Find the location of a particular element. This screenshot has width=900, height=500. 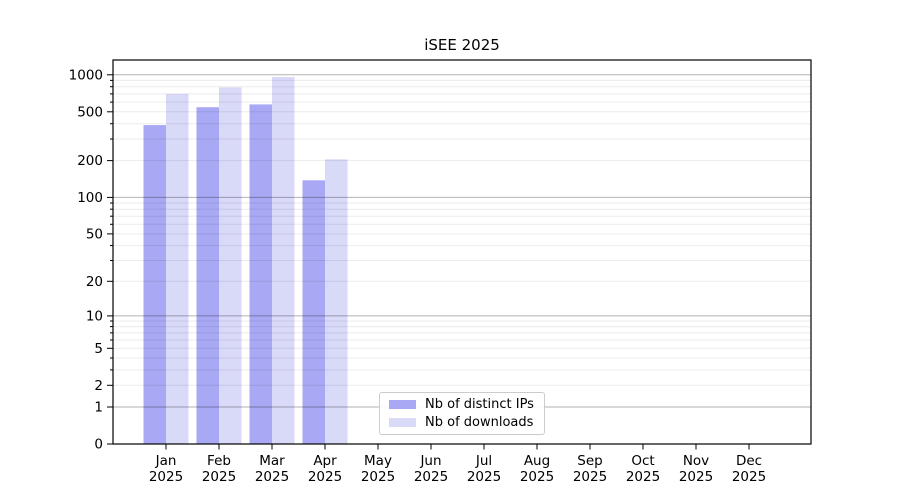

x-tick-label-year-jun: 2025 is located at coordinates (431, 477).